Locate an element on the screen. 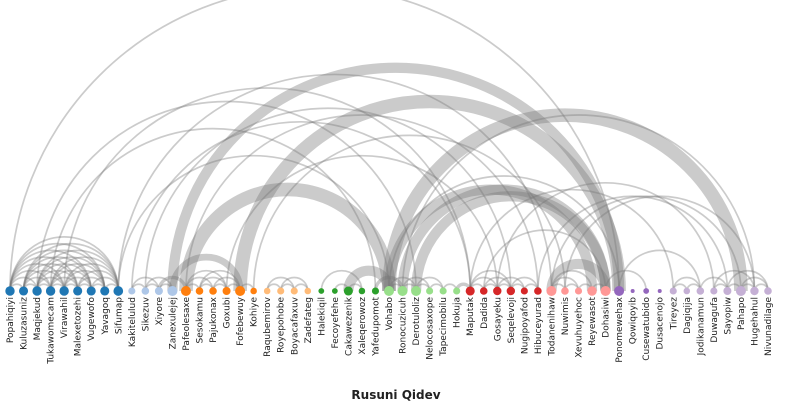 Image resolution: width=786 pixels, height=410 pixels. node-label: Kuluzasuniz is located at coordinates (25, 323).